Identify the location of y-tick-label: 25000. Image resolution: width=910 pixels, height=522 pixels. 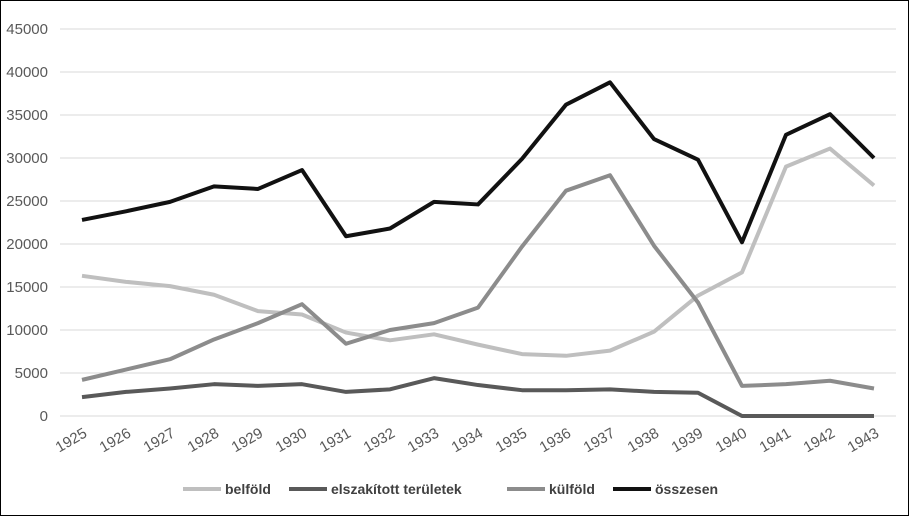
(27, 201).